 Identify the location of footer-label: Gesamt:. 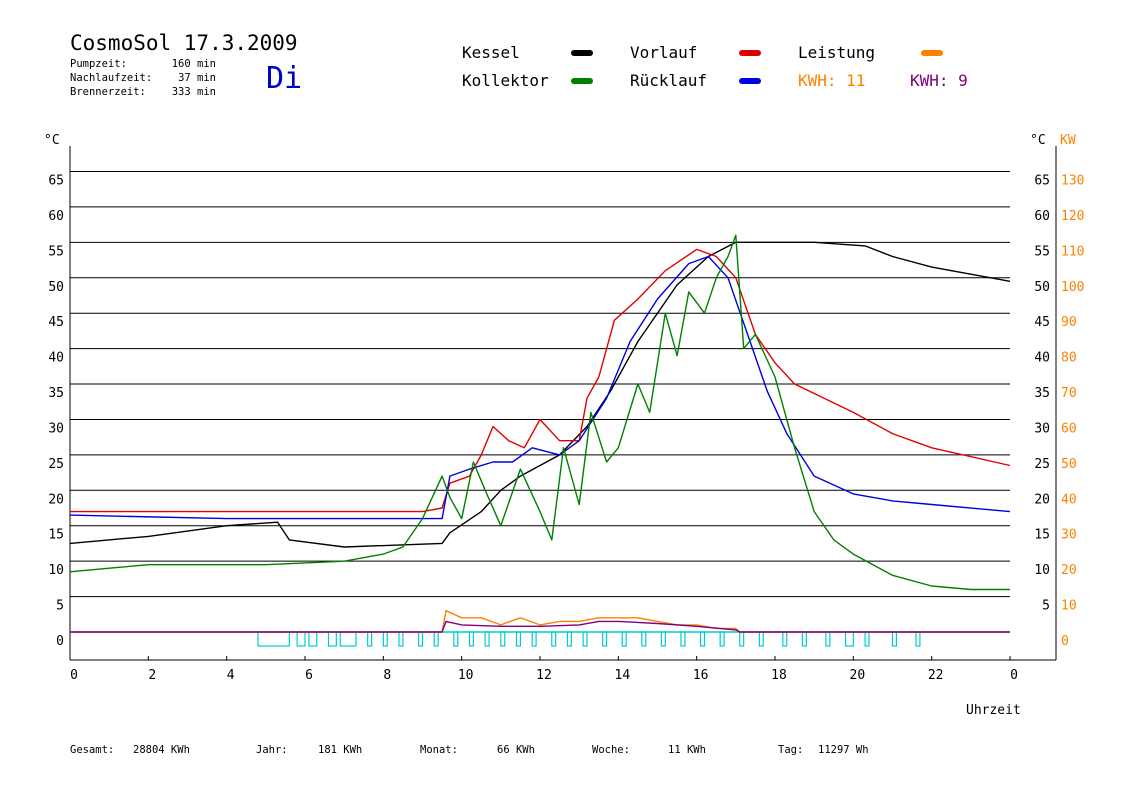
(92, 750).